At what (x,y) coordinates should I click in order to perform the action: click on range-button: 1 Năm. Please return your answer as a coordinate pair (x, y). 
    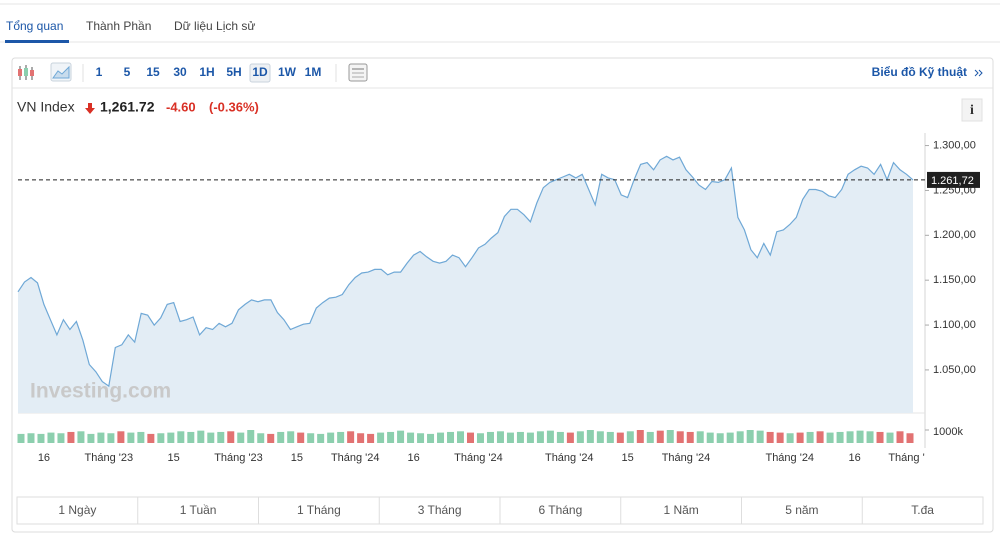
    Looking at the image, I should click on (680, 510).